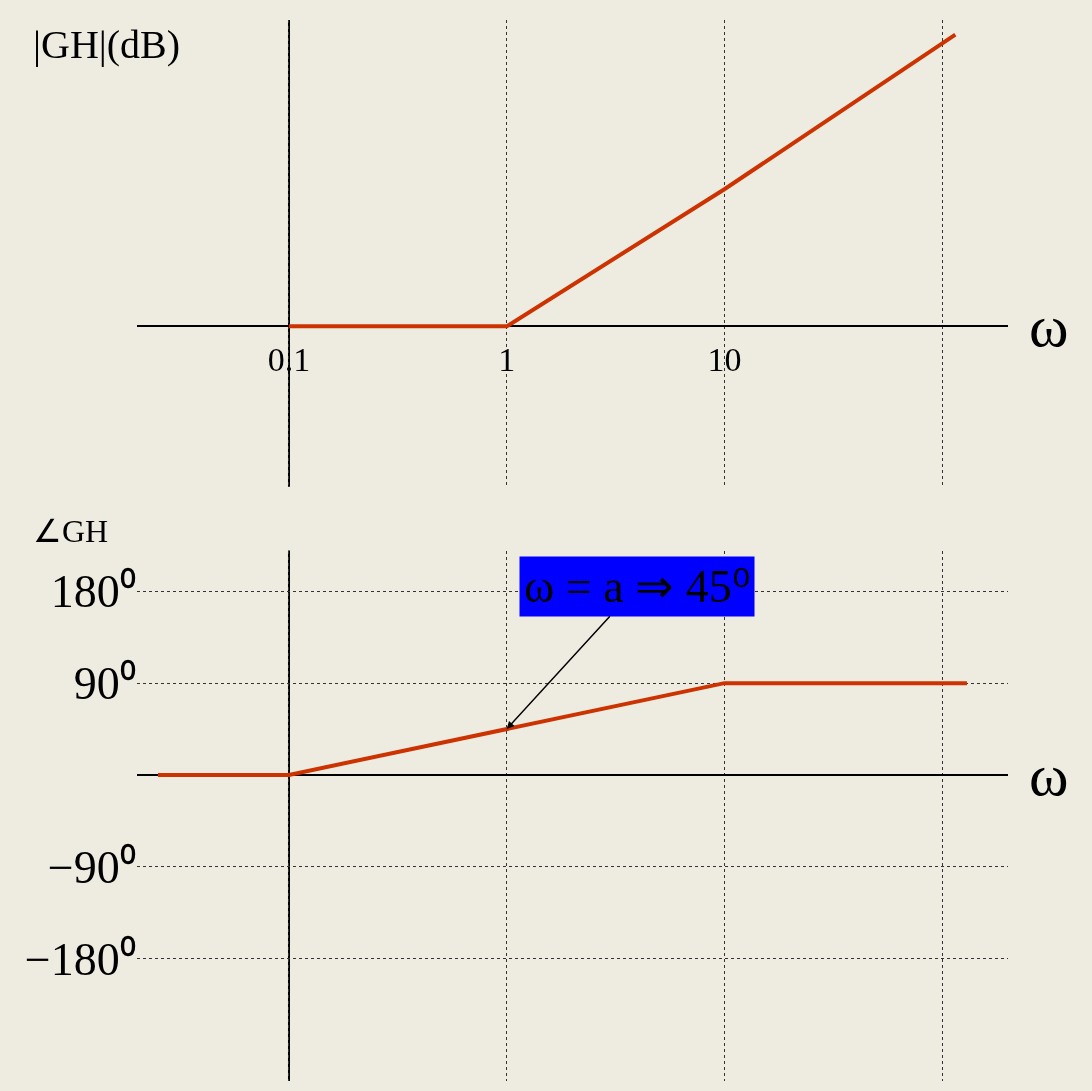  I want to click on annotation: ω = a ⇒ 45⁰, so click(637, 586).